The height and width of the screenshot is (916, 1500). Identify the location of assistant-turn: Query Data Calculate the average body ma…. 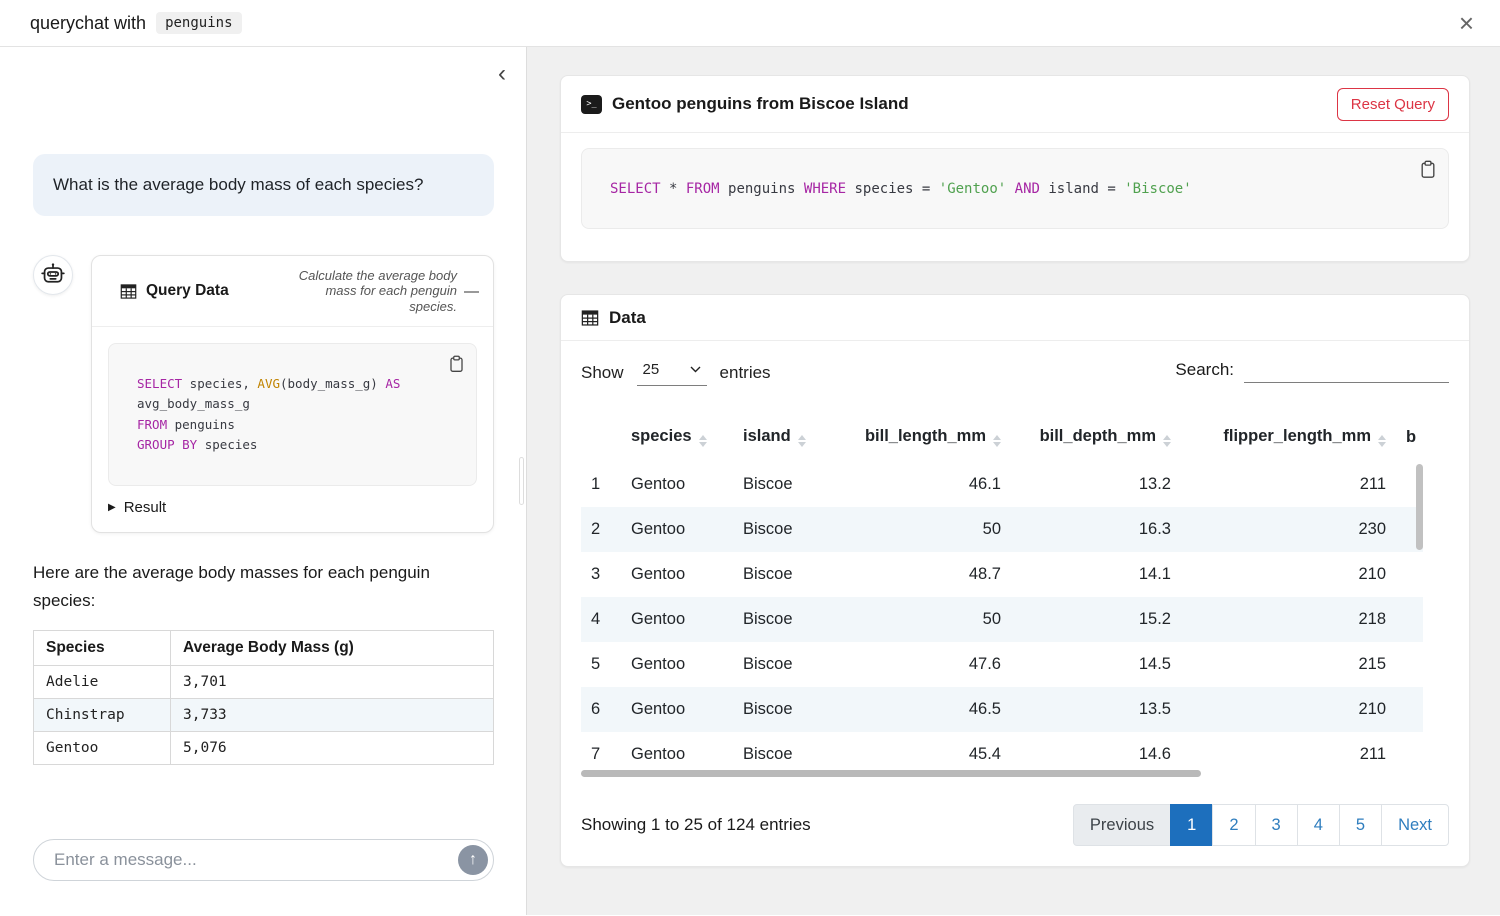
(263, 394).